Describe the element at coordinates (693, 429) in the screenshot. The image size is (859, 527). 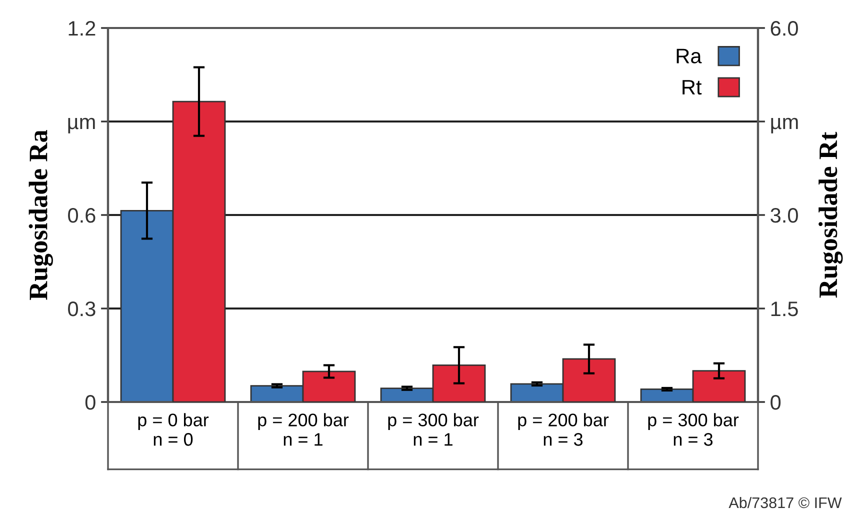
I see `x-tick-label: p = 300 bar n = 3` at that location.